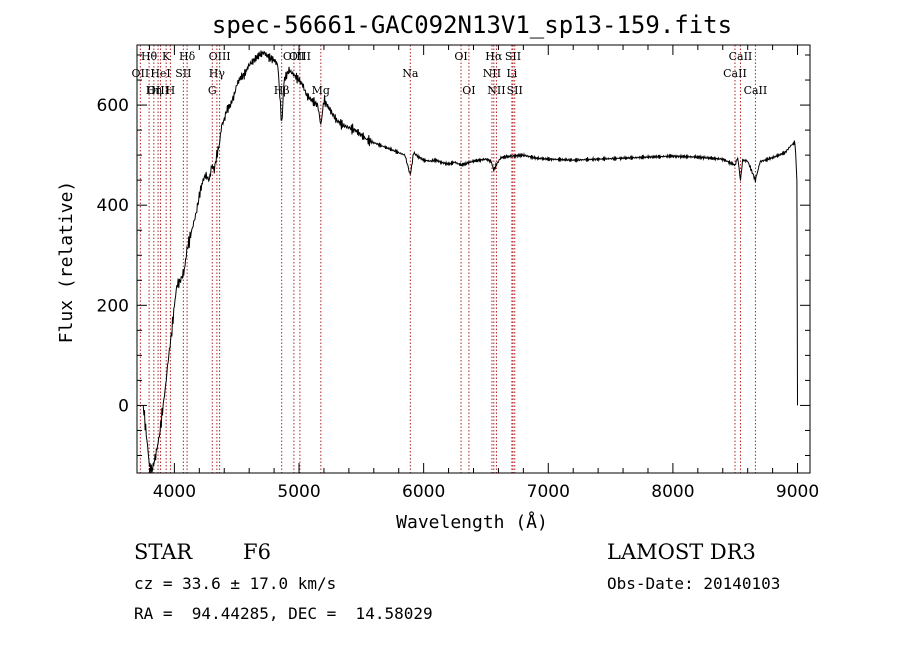 This screenshot has height=649, width=900. I want to click on redshift-cz: cz = 33.6 ± 17.0 km/s, so click(235, 583).